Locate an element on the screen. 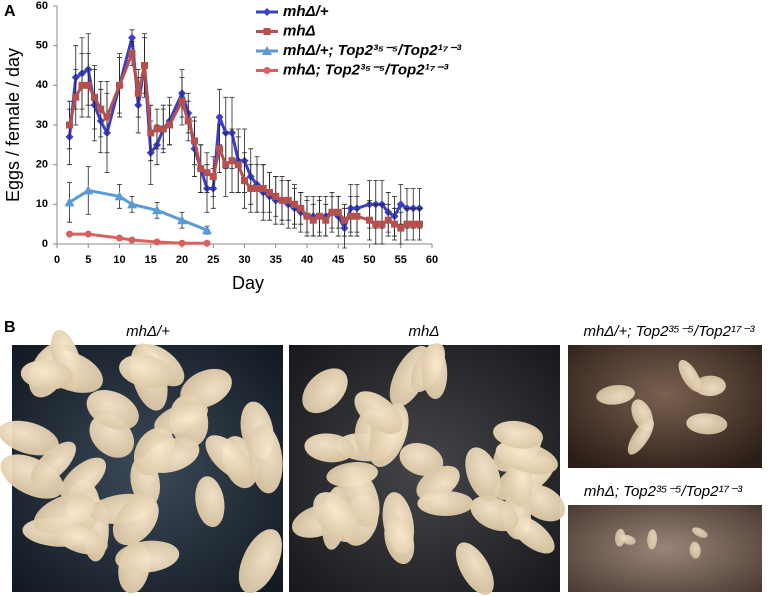 Image resolution: width=772 pixels, height=596 pixels. x-tick-label: 45 is located at coordinates (338, 260).